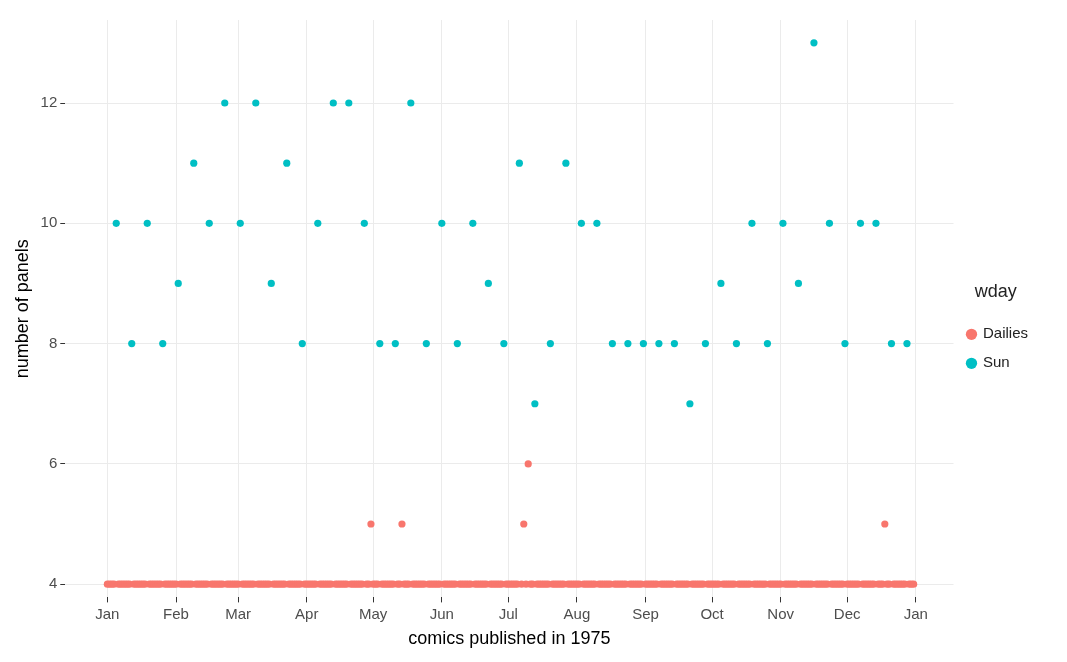  What do you see at coordinates (373, 613) in the screenshot?
I see `x-tick-label: May` at bounding box center [373, 613].